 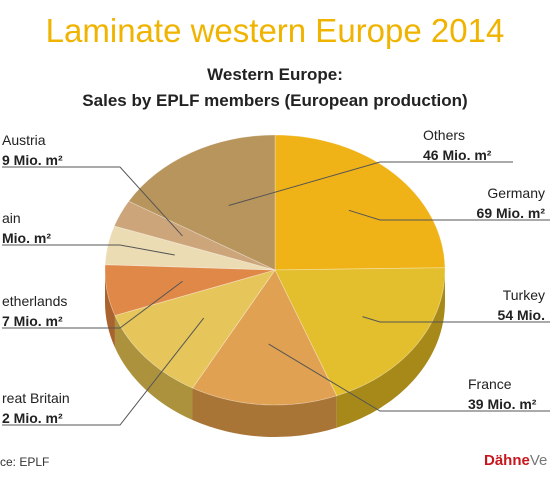 What do you see at coordinates (275, 74) in the screenshot?
I see `subtitle-line-1: Western Europe:` at bounding box center [275, 74].